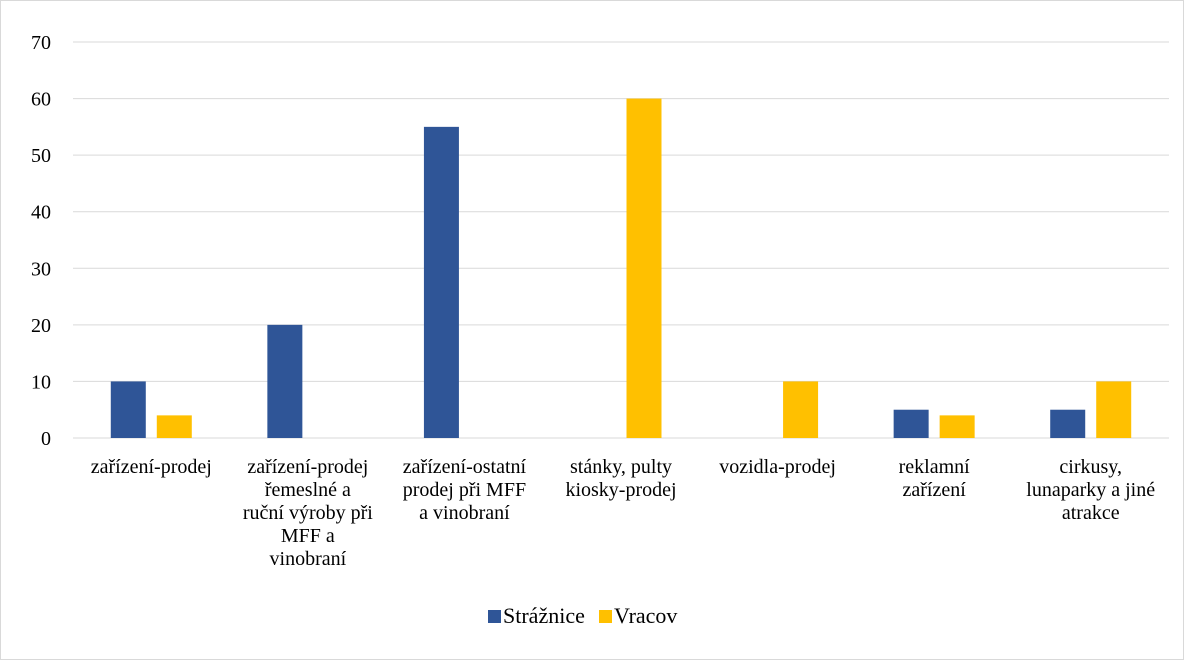 The image size is (1184, 660). I want to click on y-tick-label: 60, so click(41, 100).